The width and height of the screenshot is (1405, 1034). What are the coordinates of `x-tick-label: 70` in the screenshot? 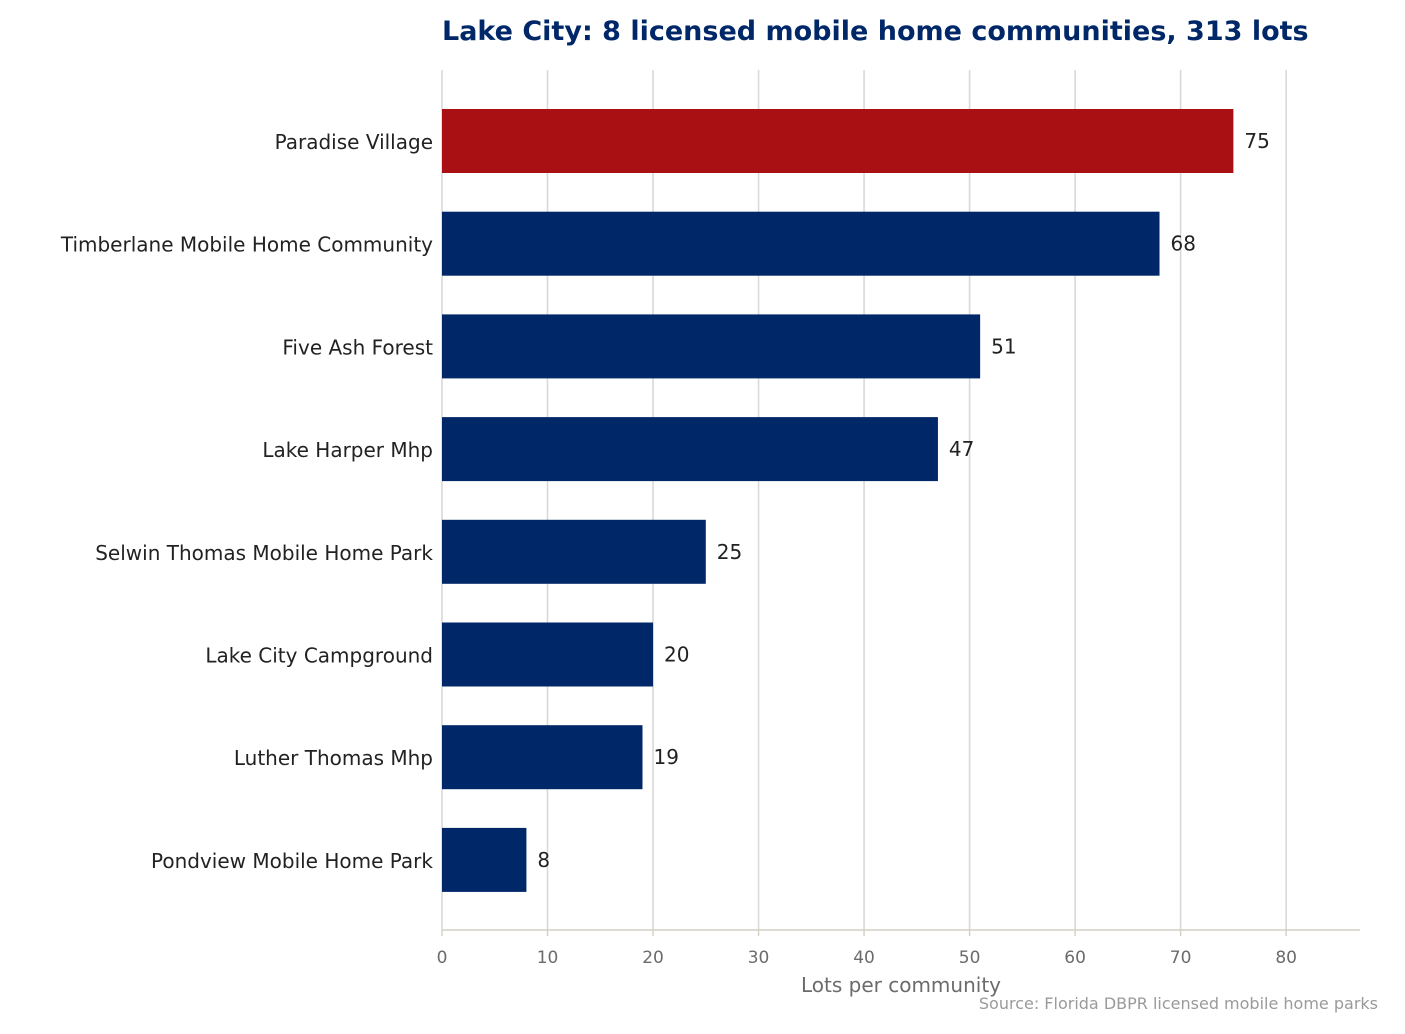 It's located at (1181, 958).